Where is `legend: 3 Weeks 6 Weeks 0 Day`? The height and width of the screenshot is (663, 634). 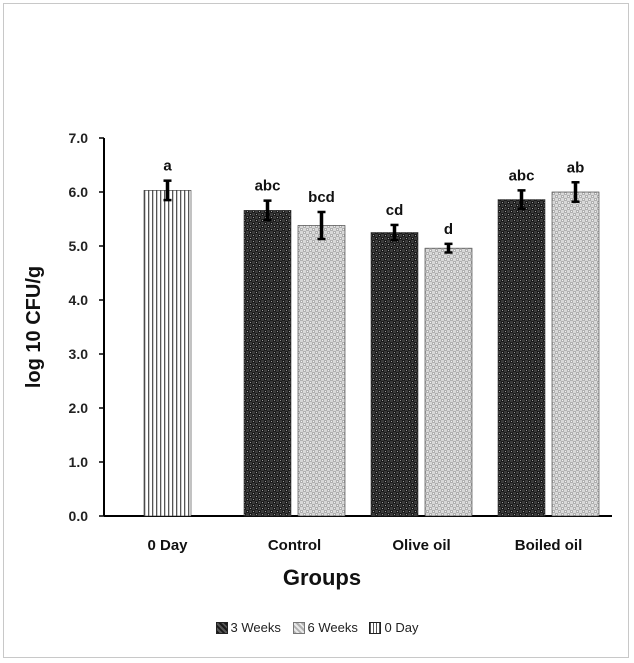 legend: 3 Weeks 6 Weeks 0 Day is located at coordinates (317, 628).